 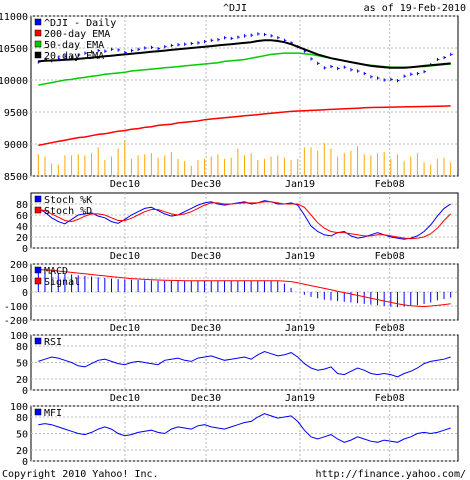 I want to click on series-line-200-day-ema, so click(x=244, y=126).